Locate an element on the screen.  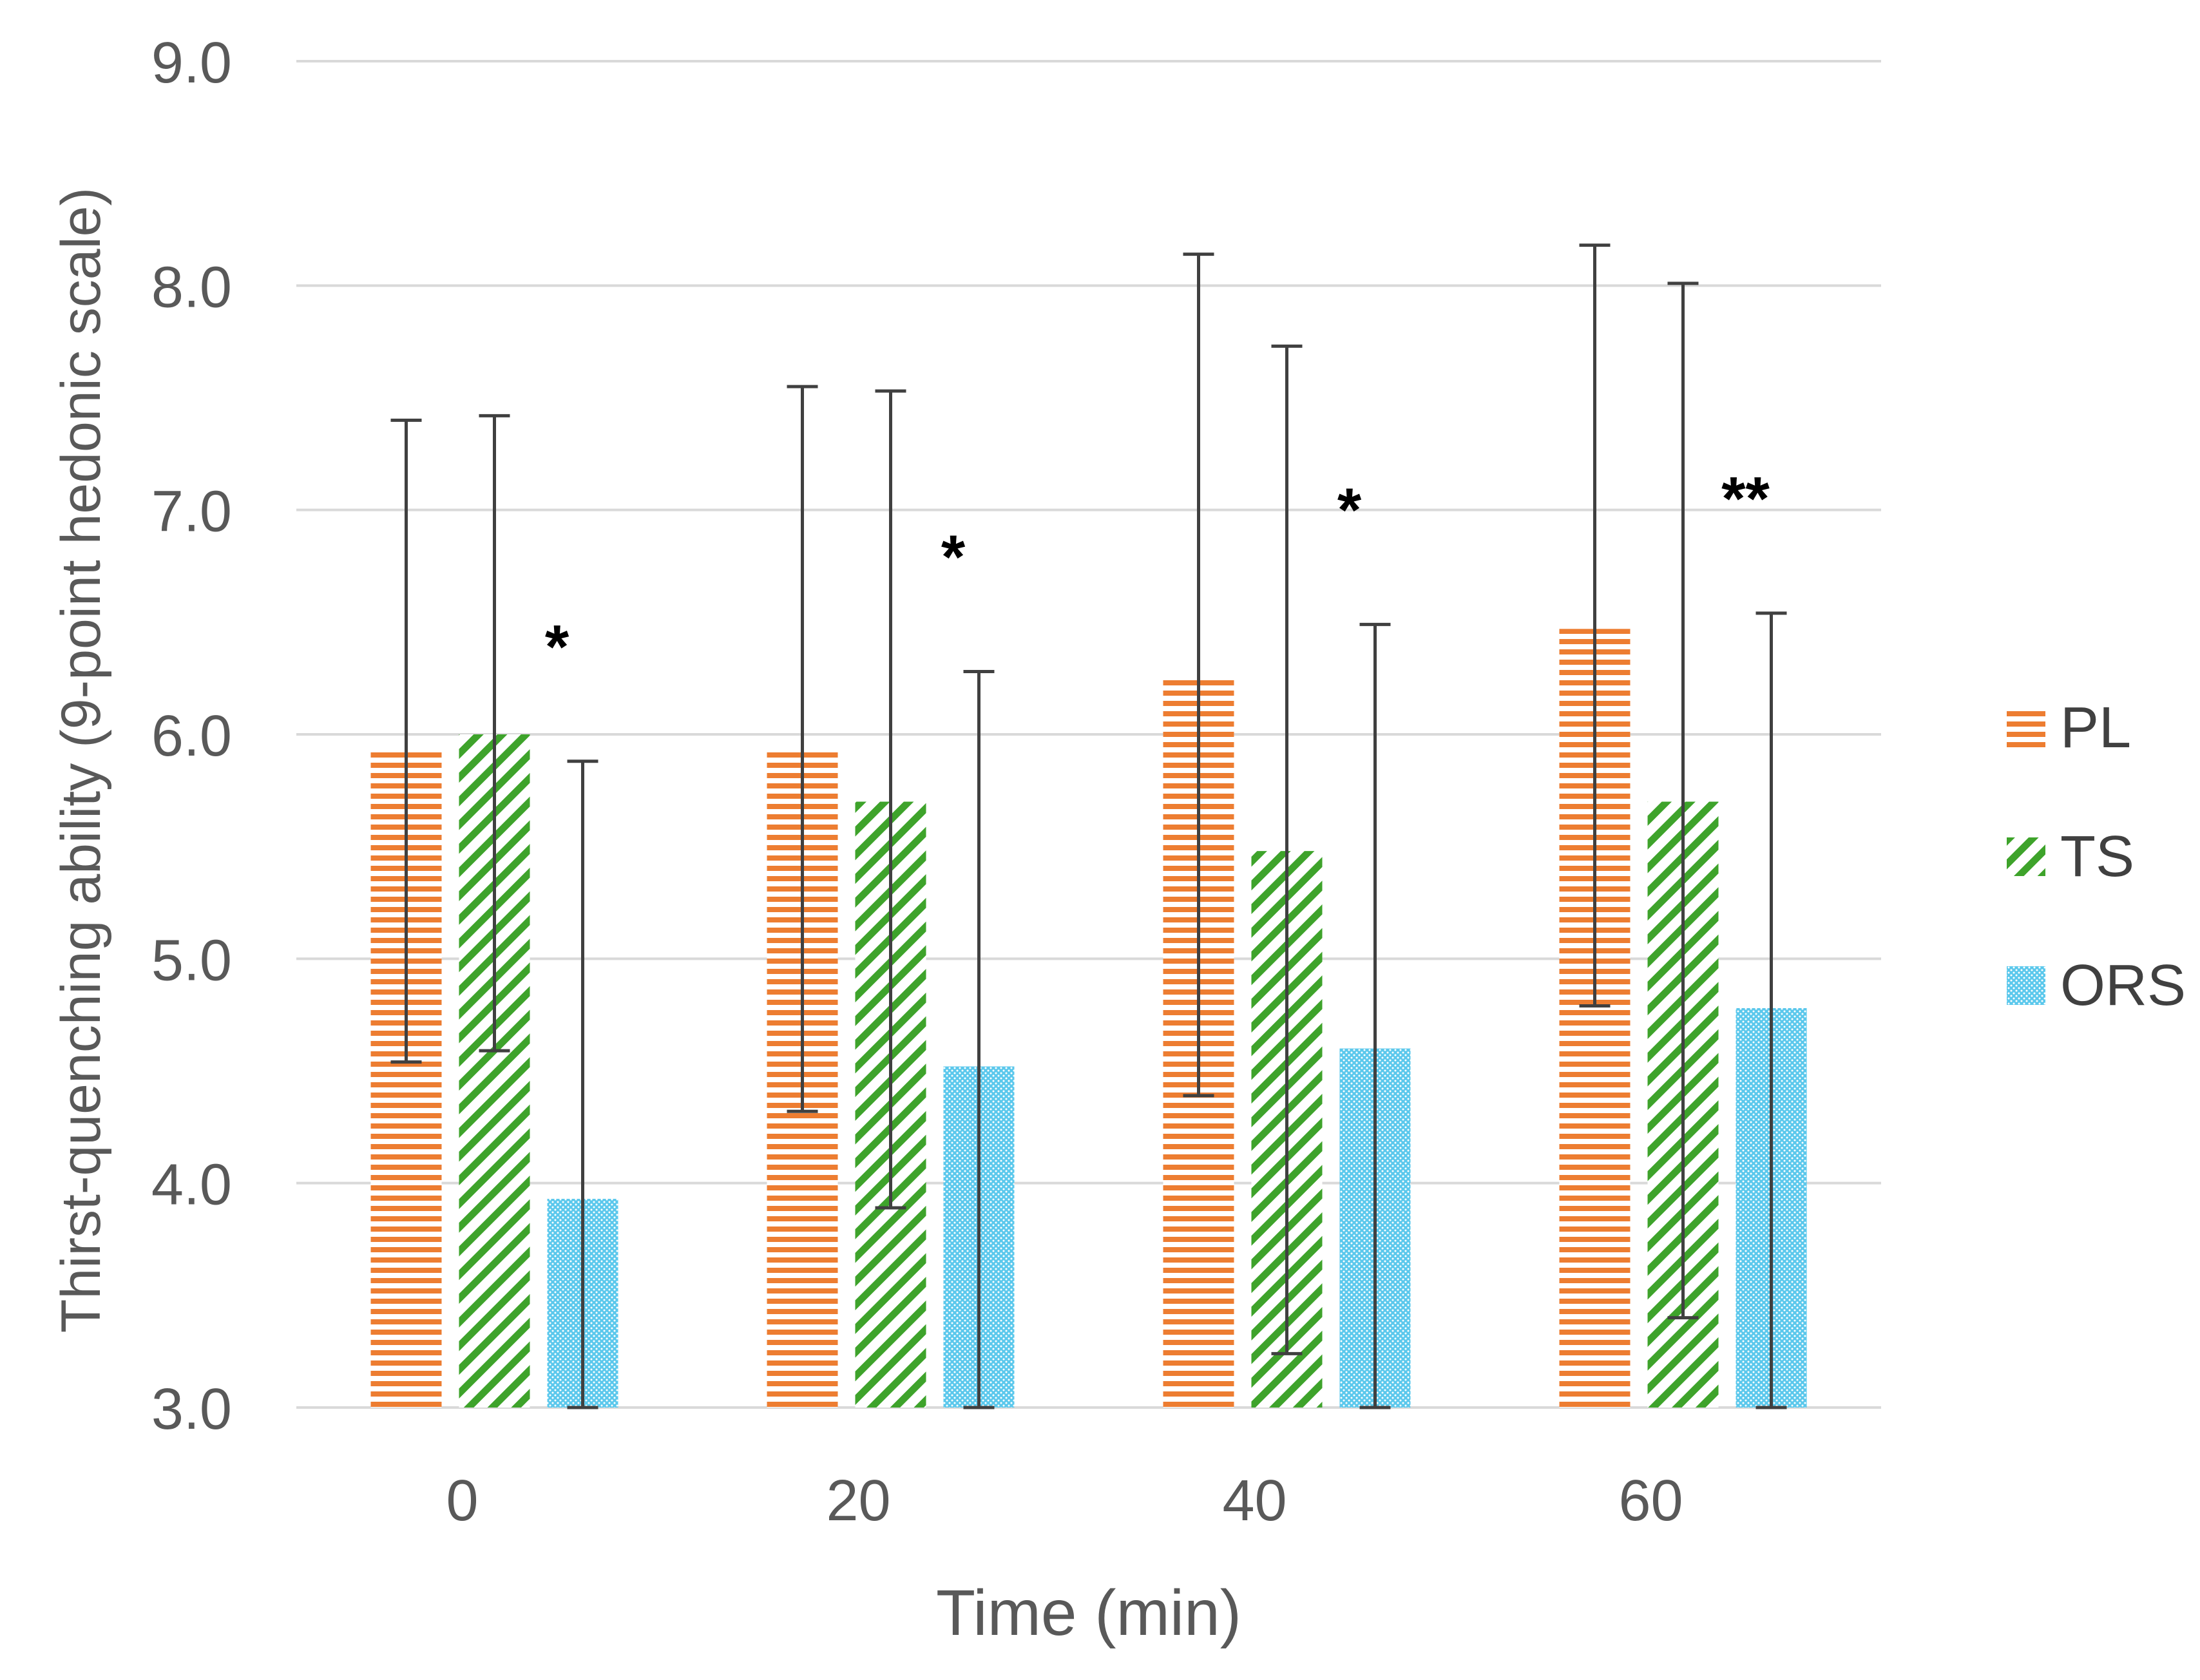
y-axis-ticks: 3.0 4.0 5.0 6.0 7.0 8.0 9.0 is located at coordinates (191, 736).